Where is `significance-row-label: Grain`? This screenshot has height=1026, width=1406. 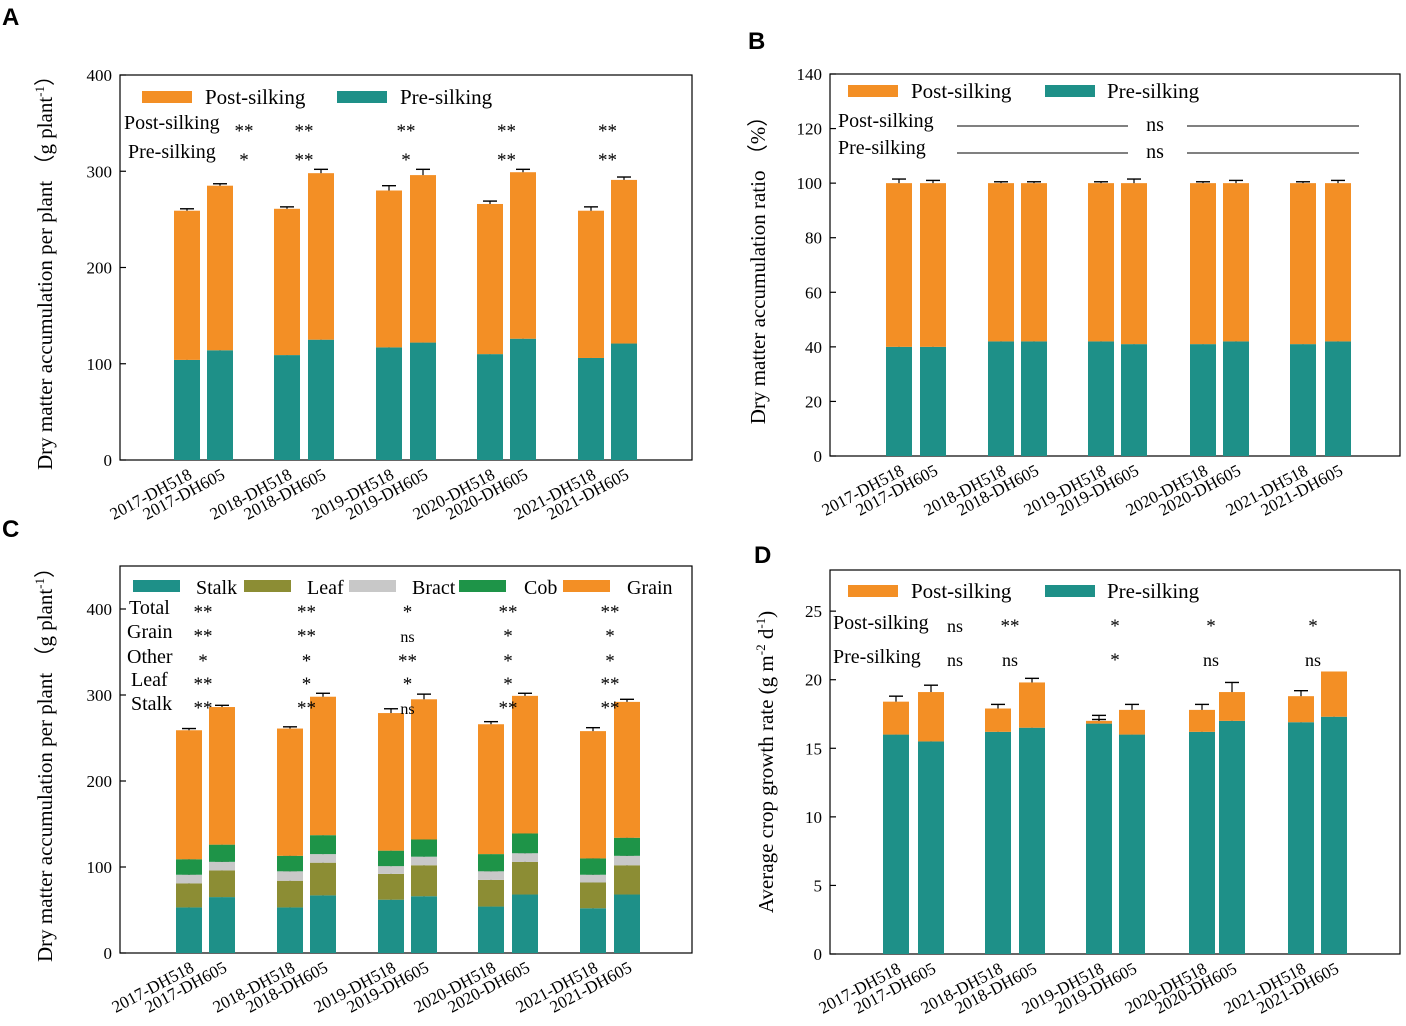 significance-row-label: Grain is located at coordinates (150, 632).